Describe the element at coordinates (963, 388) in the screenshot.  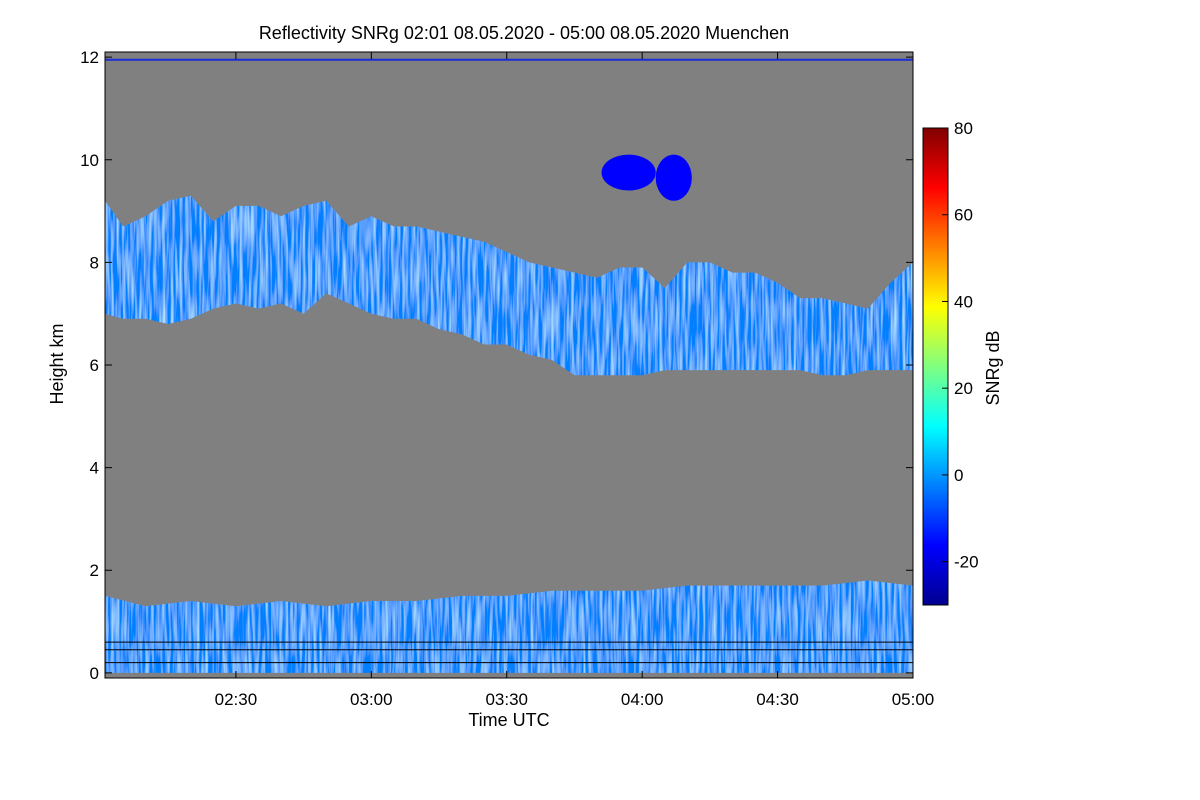
I see `colorbar-tick-label: 20` at that location.